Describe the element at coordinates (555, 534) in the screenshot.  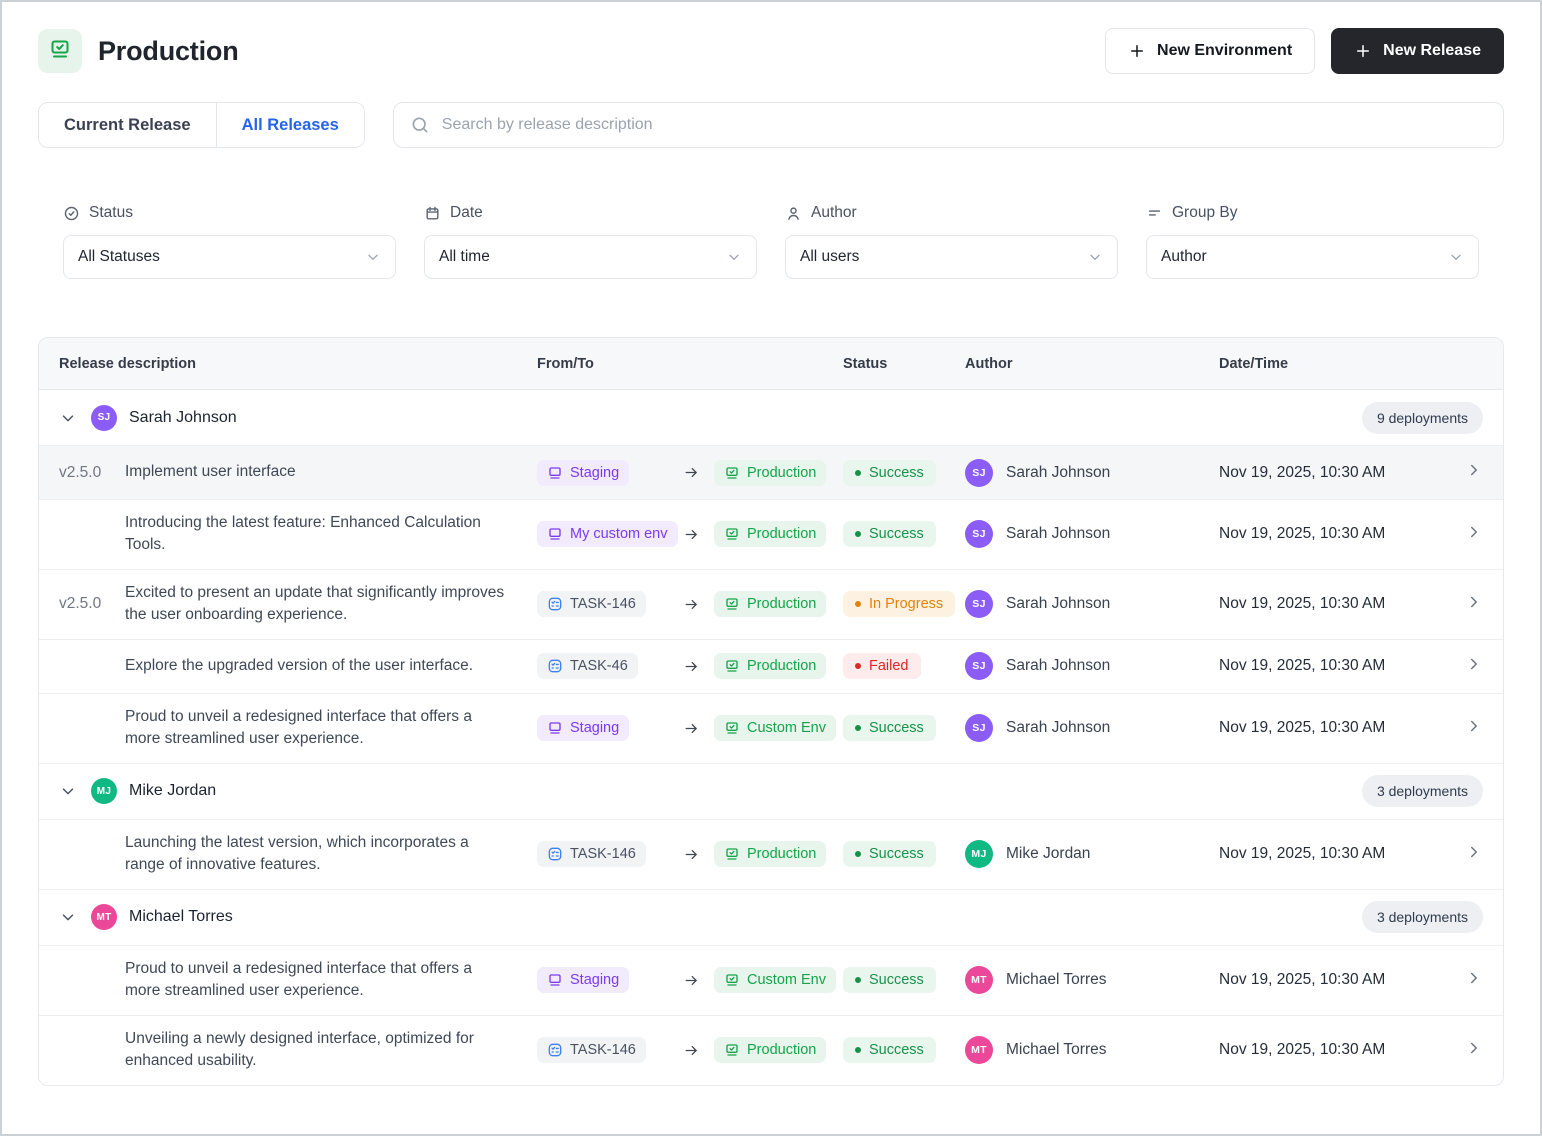
I see `monitor-icon` at that location.